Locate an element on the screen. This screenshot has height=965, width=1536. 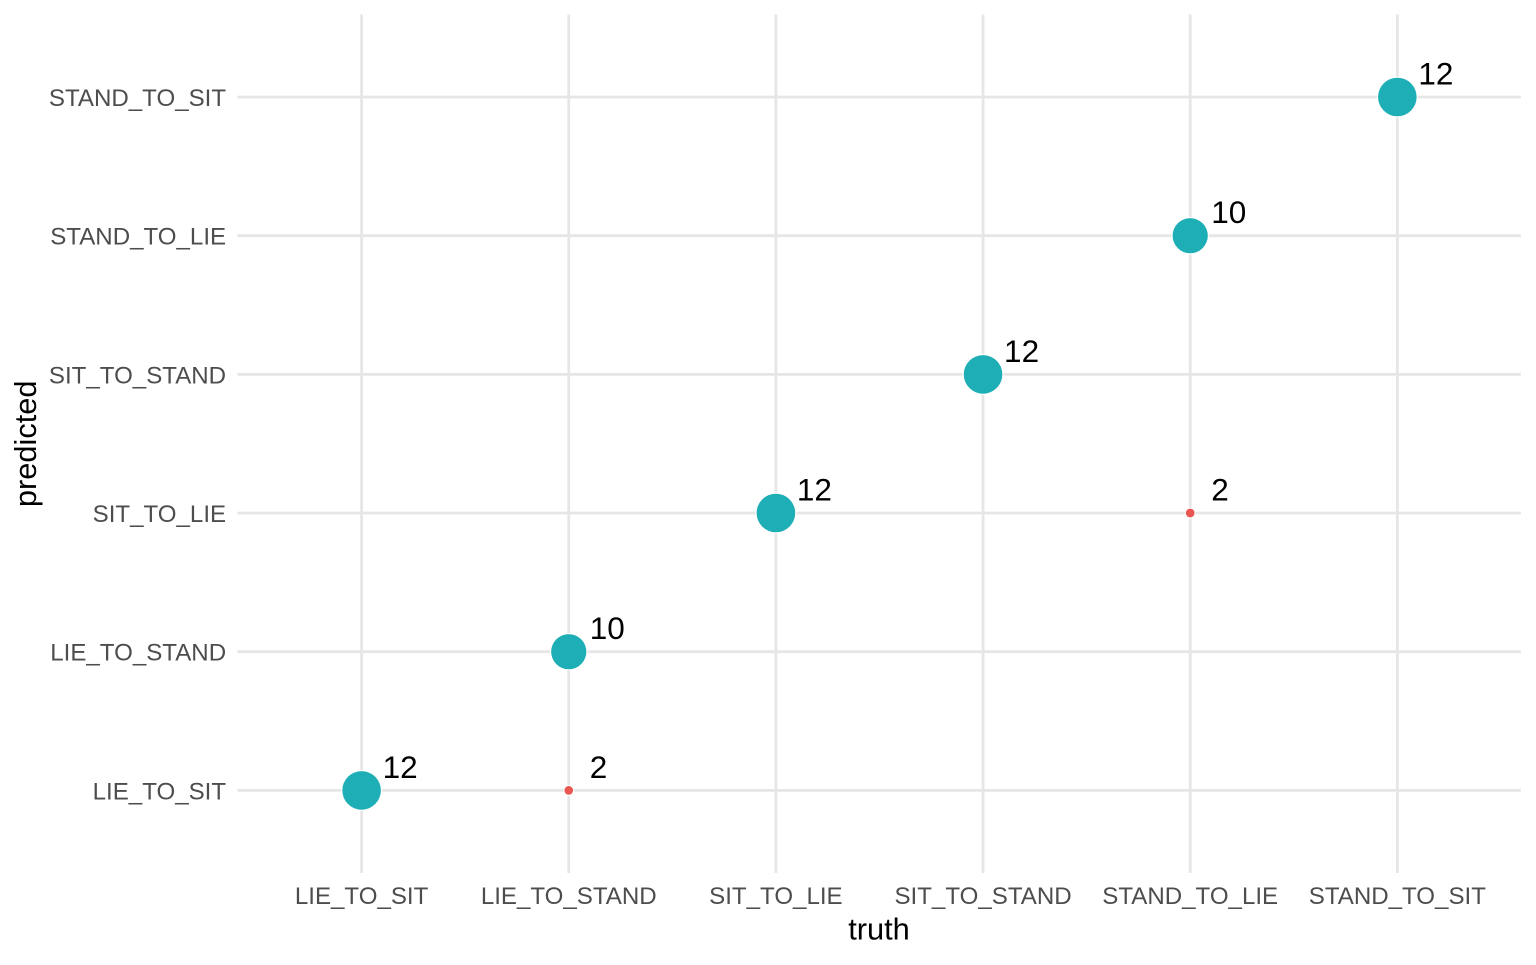
svg-text: predicted is located at coordinates (25, 443).